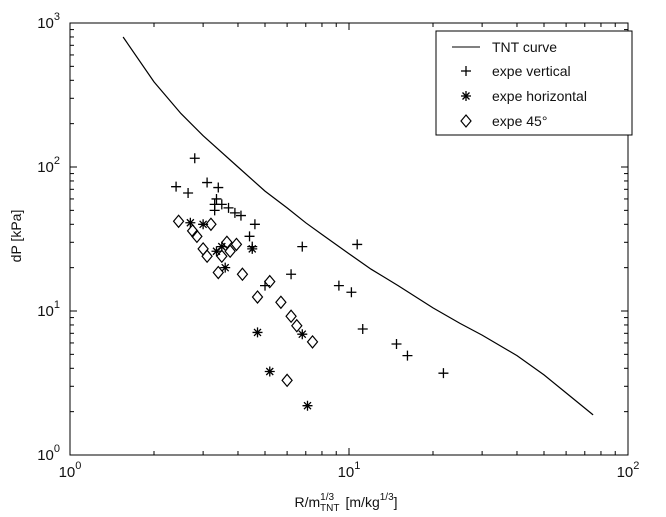 The image size is (666, 517). What do you see at coordinates (57, 305) in the screenshot?
I see `y-tick-exp: 1` at bounding box center [57, 305].